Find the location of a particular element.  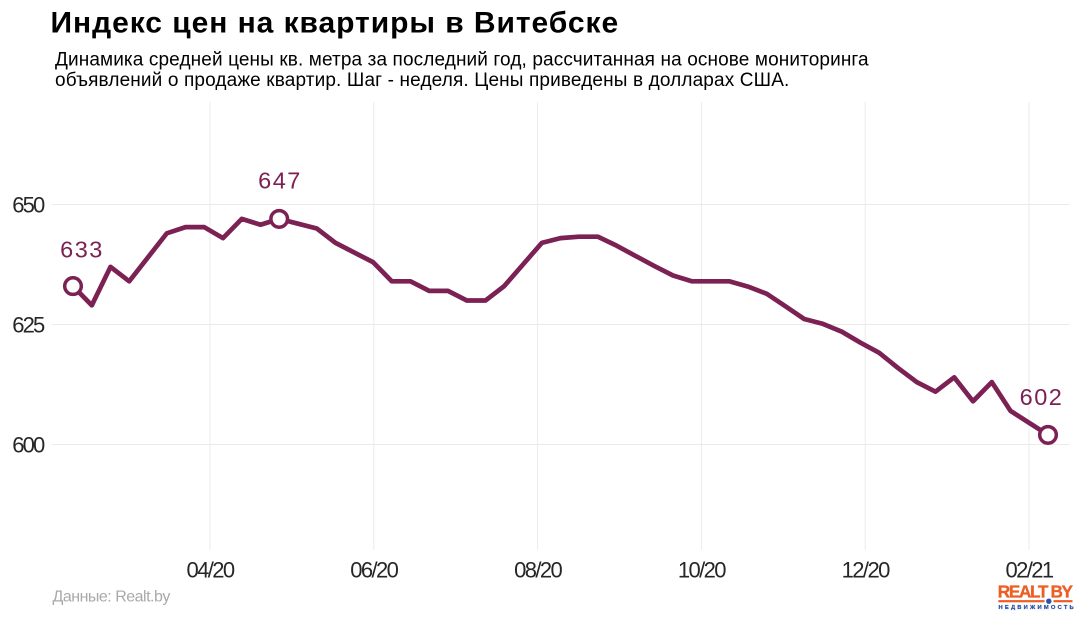

svg-text: 625 is located at coordinates (28, 325).